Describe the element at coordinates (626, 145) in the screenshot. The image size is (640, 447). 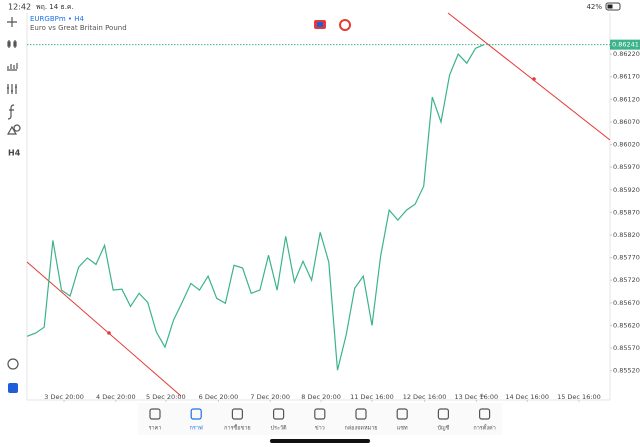
I see `y-tick-label: 0.86020` at that location.